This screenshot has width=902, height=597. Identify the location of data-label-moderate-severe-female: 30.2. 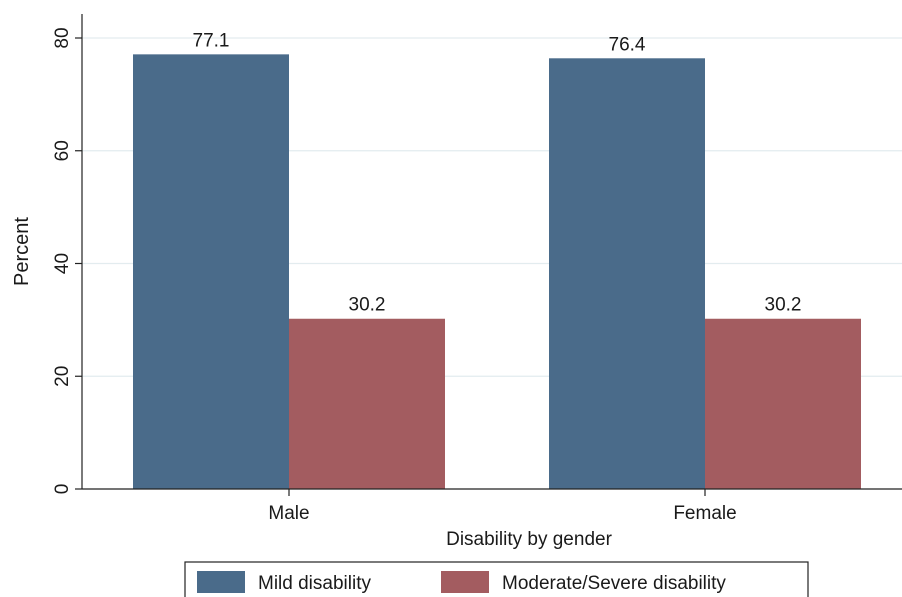
(783, 305).